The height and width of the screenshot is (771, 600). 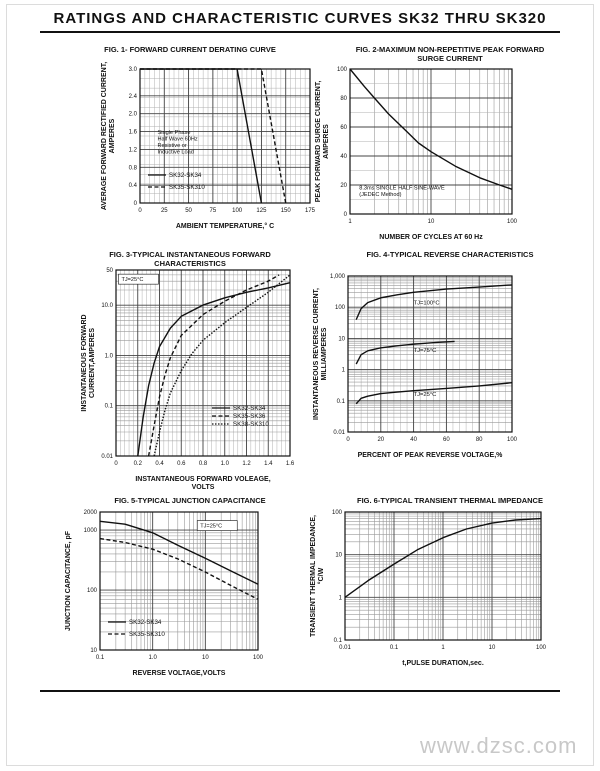 I want to click on fig1-xtick-label: 0, so click(x=140, y=211).